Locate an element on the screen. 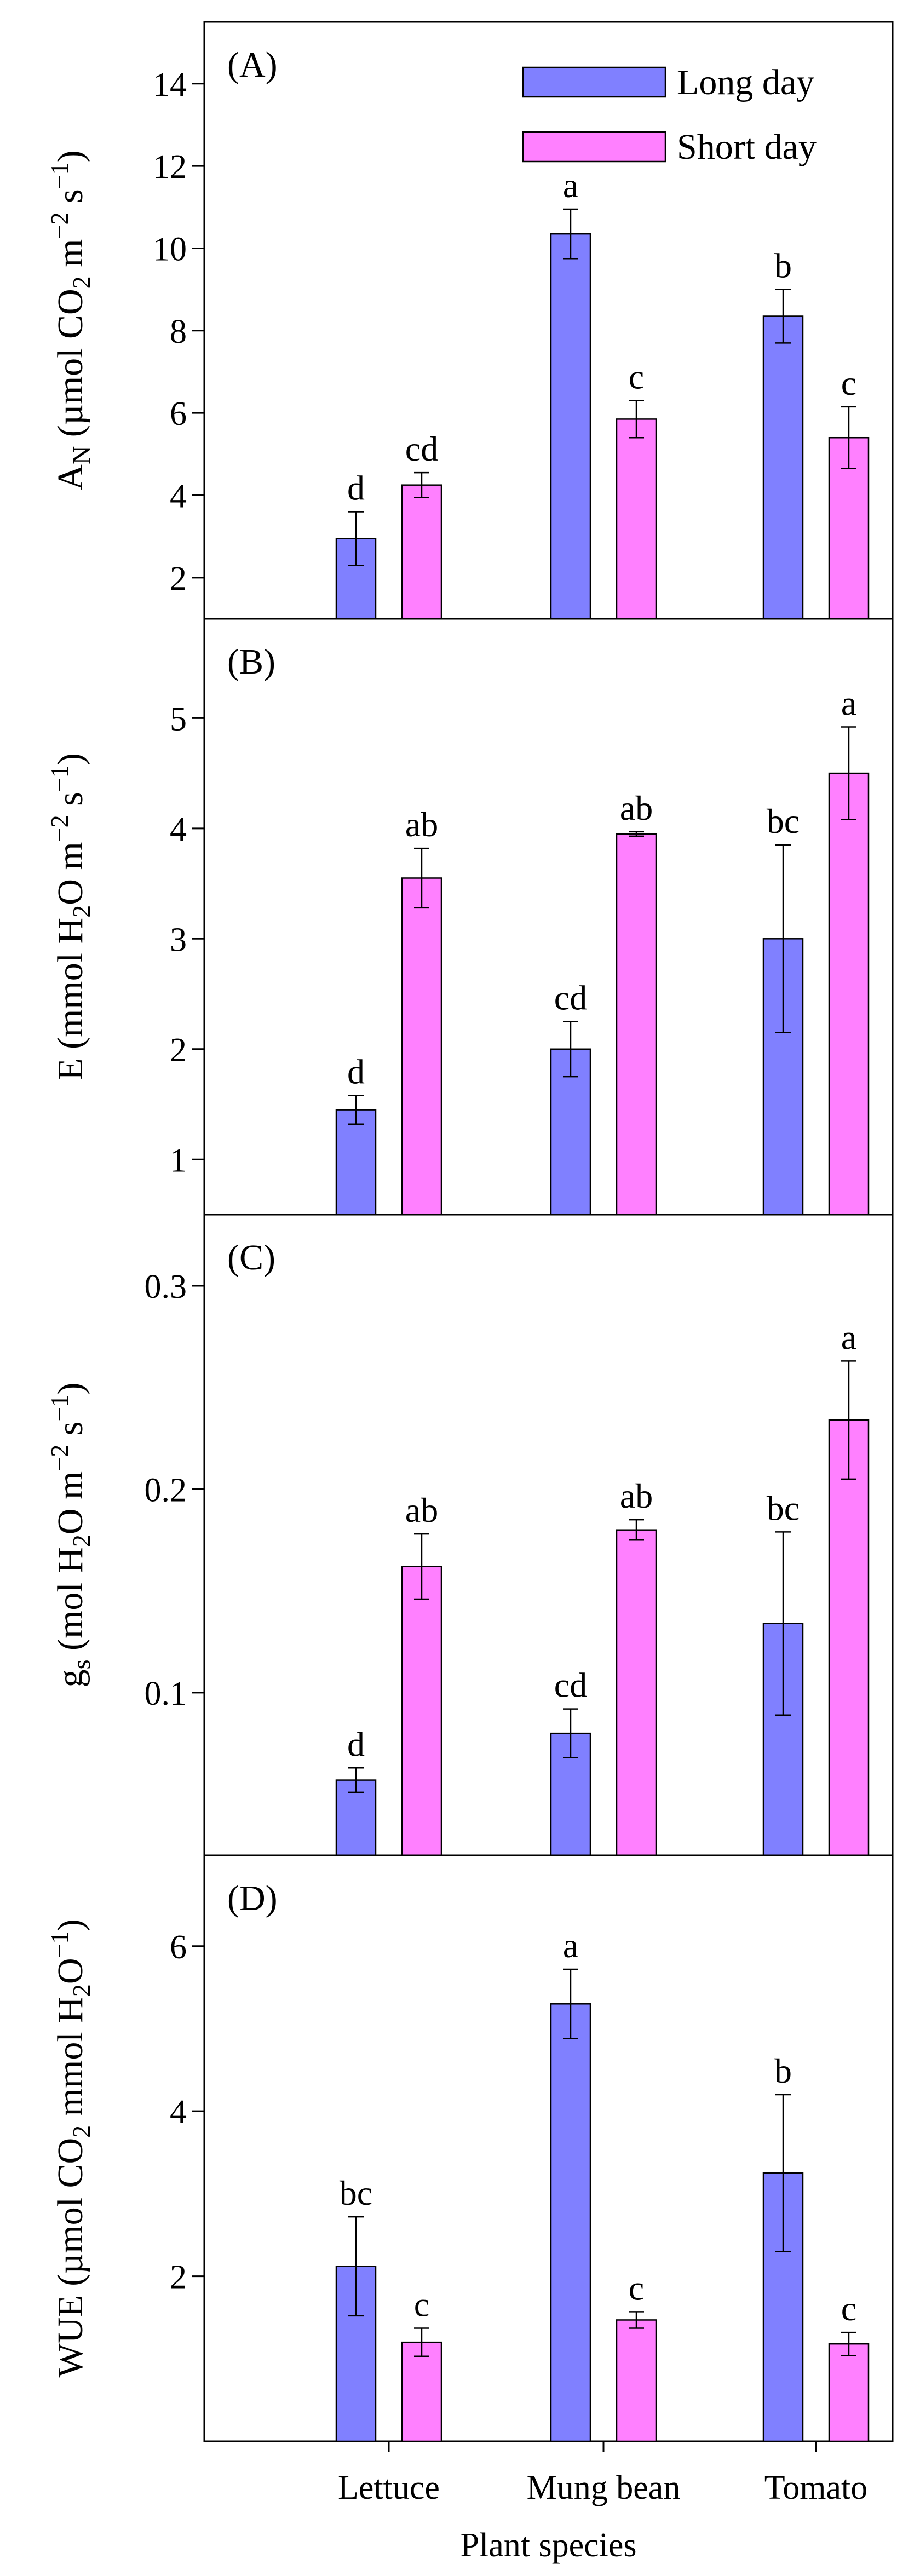 The width and height of the screenshot is (914, 2576). y-tick-label: 10 is located at coordinates (170, 249).